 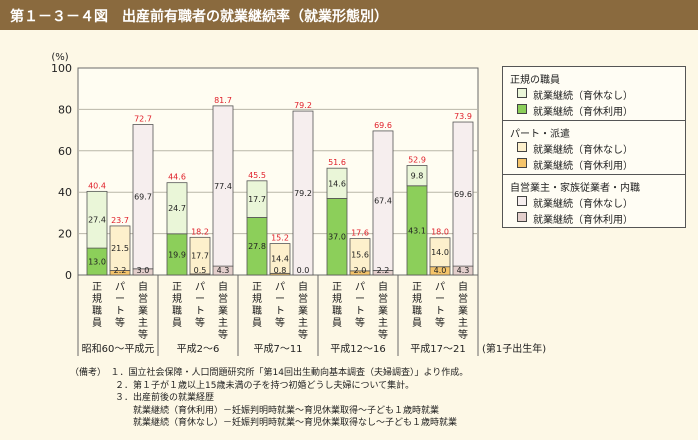 What do you see at coordinates (199, 17) in the screenshot?
I see `chart-title: 第１－３－４図 出産前有職者の就業継続率（就業形態別）` at bounding box center [199, 17].